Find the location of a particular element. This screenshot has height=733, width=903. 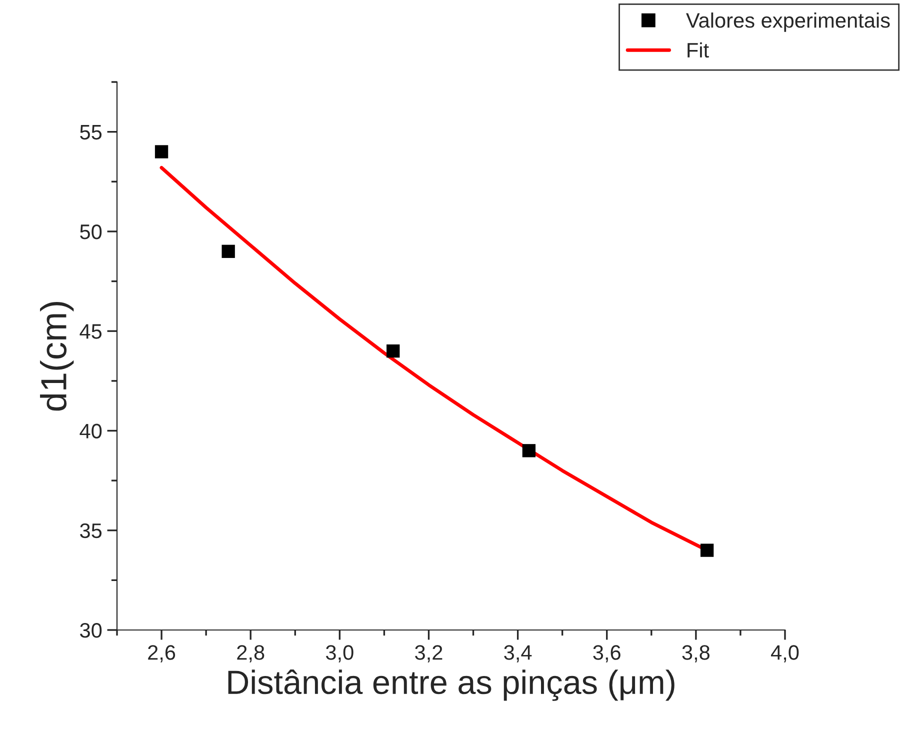

y-tick-label: 50 is located at coordinates (91, 232).